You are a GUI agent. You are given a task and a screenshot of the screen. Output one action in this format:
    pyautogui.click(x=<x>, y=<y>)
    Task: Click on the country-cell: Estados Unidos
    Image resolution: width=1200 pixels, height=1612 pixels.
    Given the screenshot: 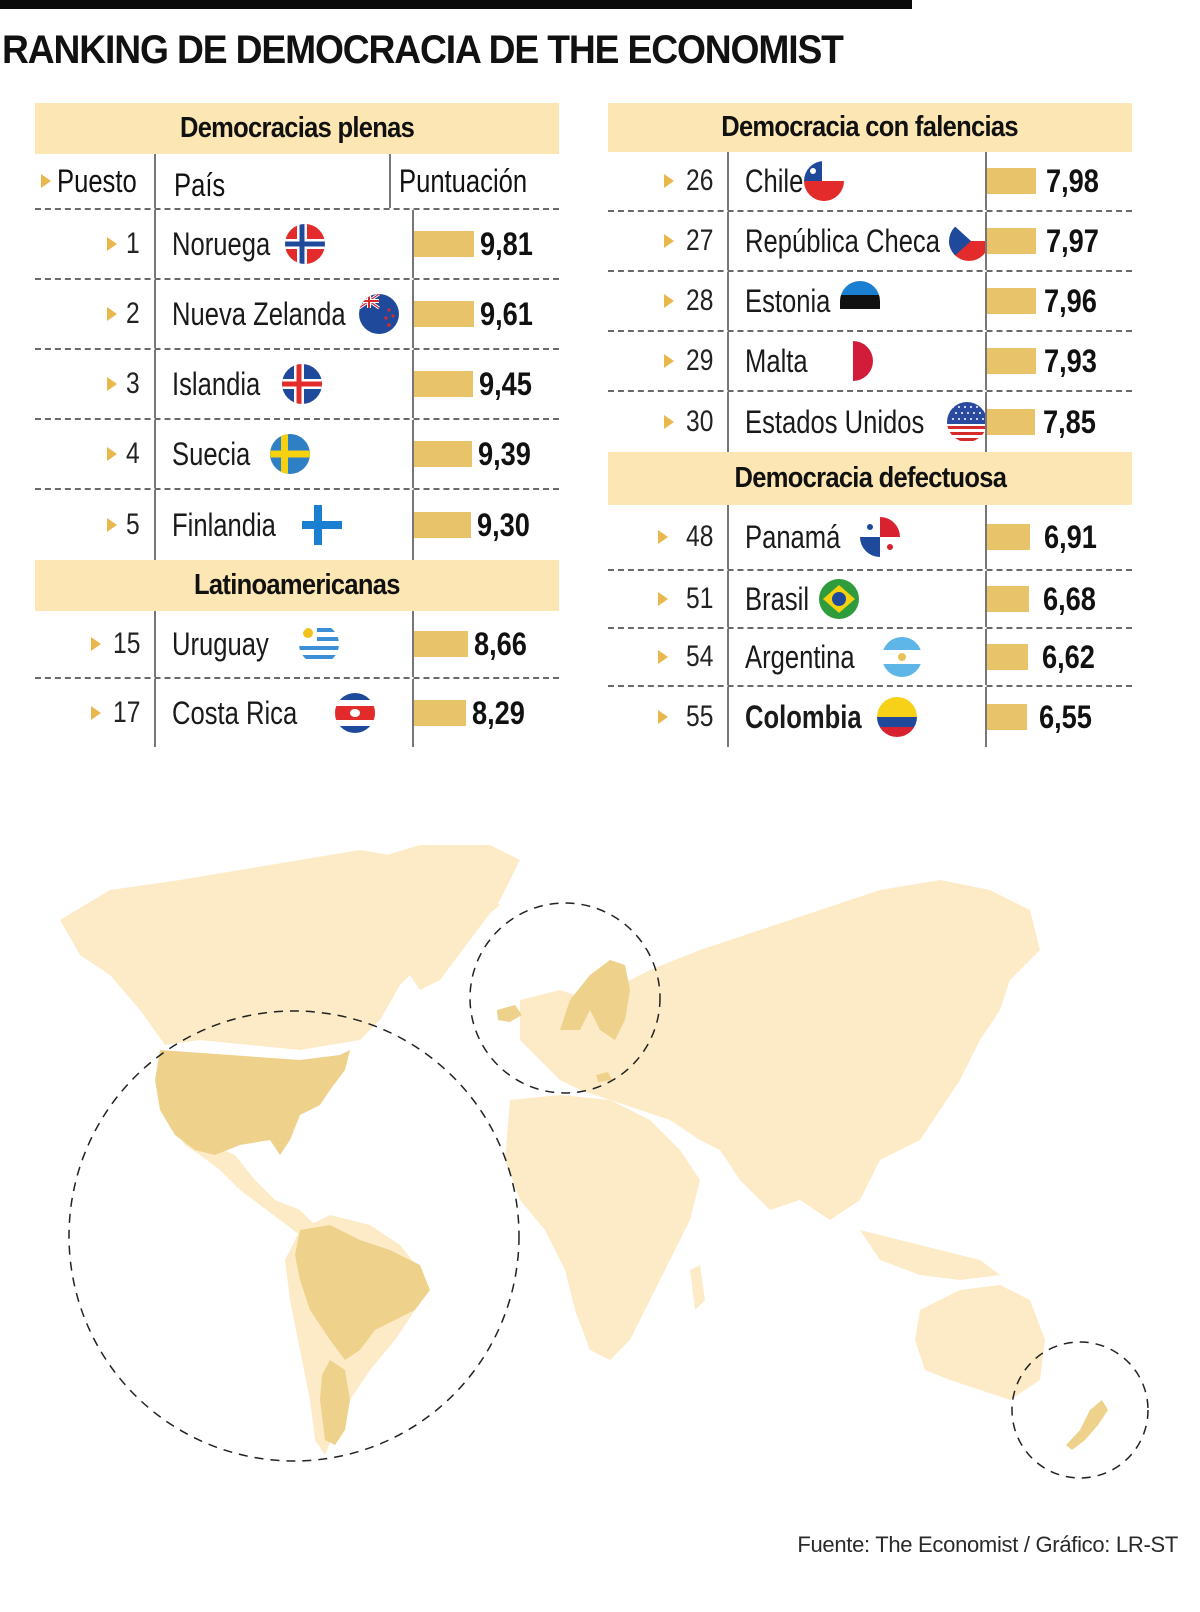 What is the action you would take?
    pyautogui.click(x=857, y=422)
    